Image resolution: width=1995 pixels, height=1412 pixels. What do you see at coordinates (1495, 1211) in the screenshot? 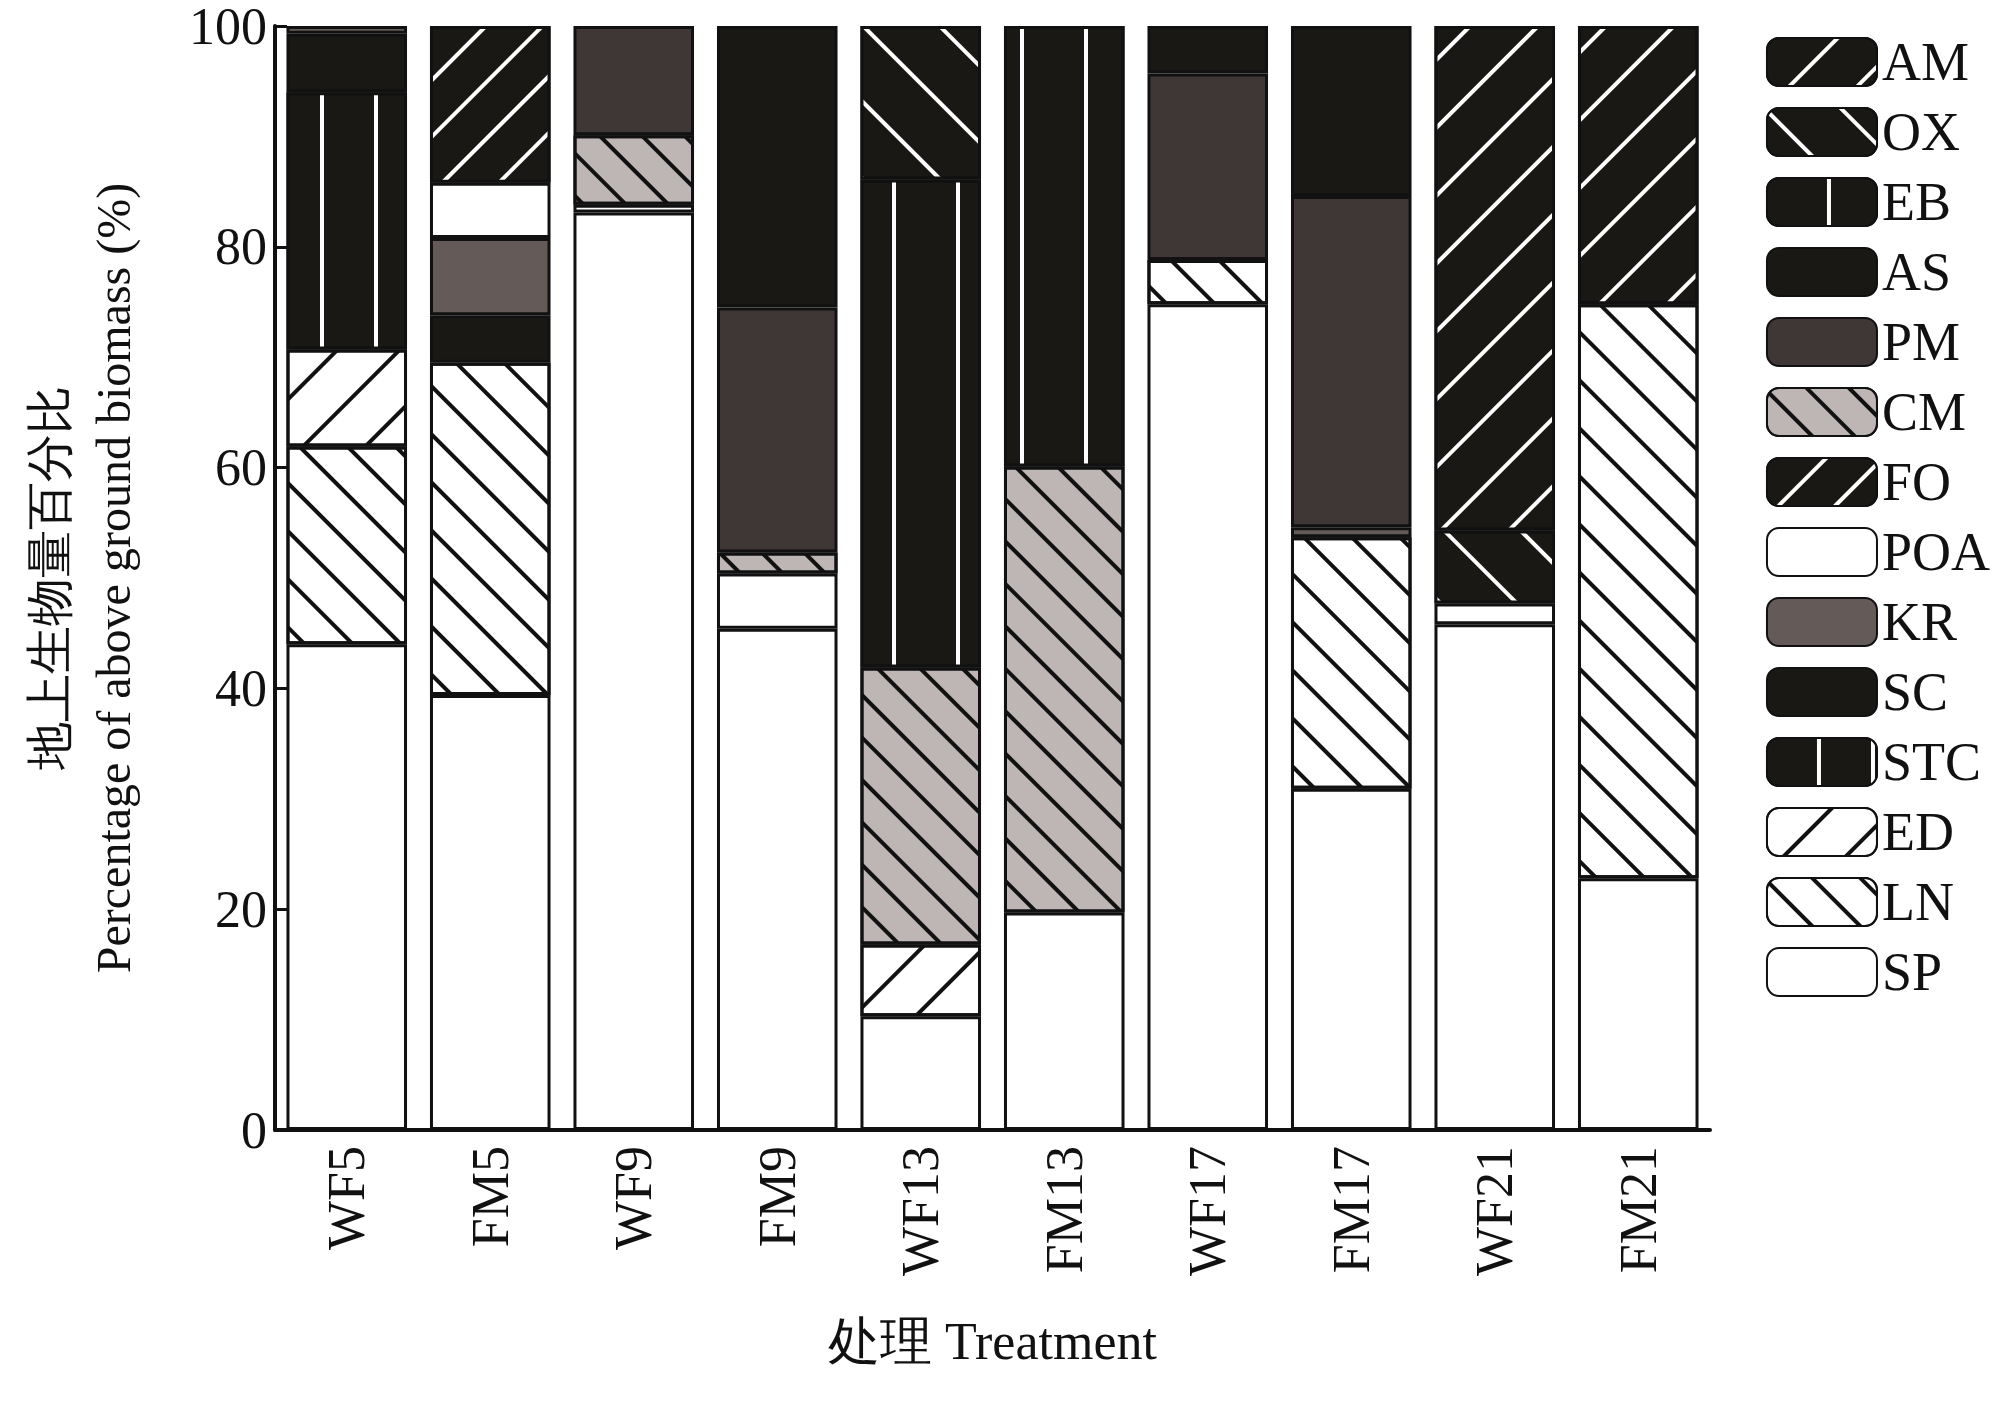
I see `x-tick-label: WF21` at bounding box center [1495, 1211].